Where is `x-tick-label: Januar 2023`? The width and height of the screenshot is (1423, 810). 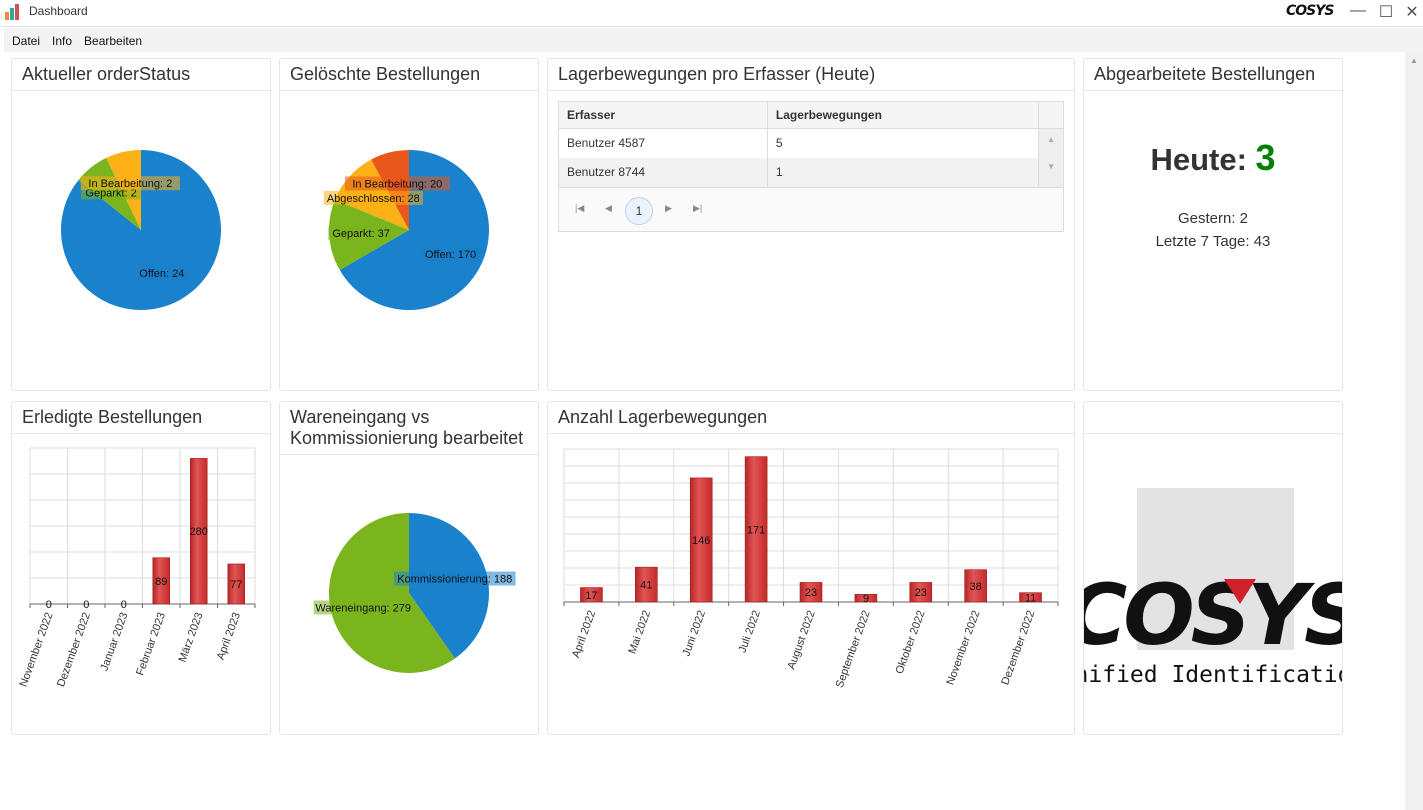
x-tick-label: Januar 2023 is located at coordinates (114, 642).